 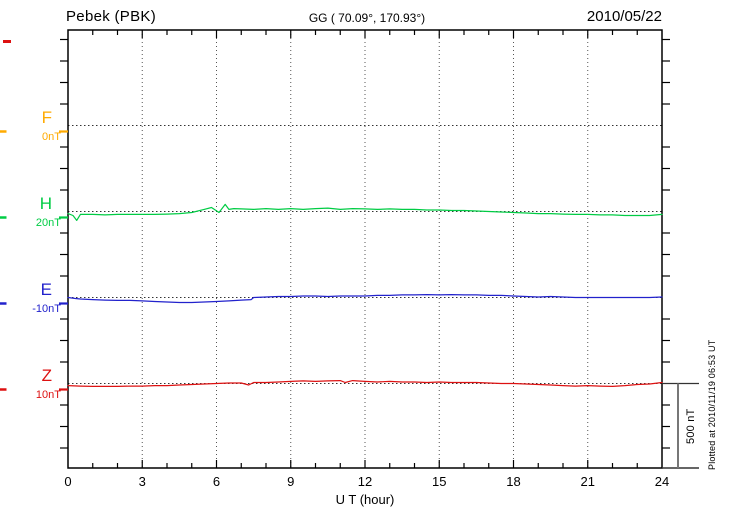 I want to click on component-baseline-value-Z: 10nT, so click(x=48, y=394).